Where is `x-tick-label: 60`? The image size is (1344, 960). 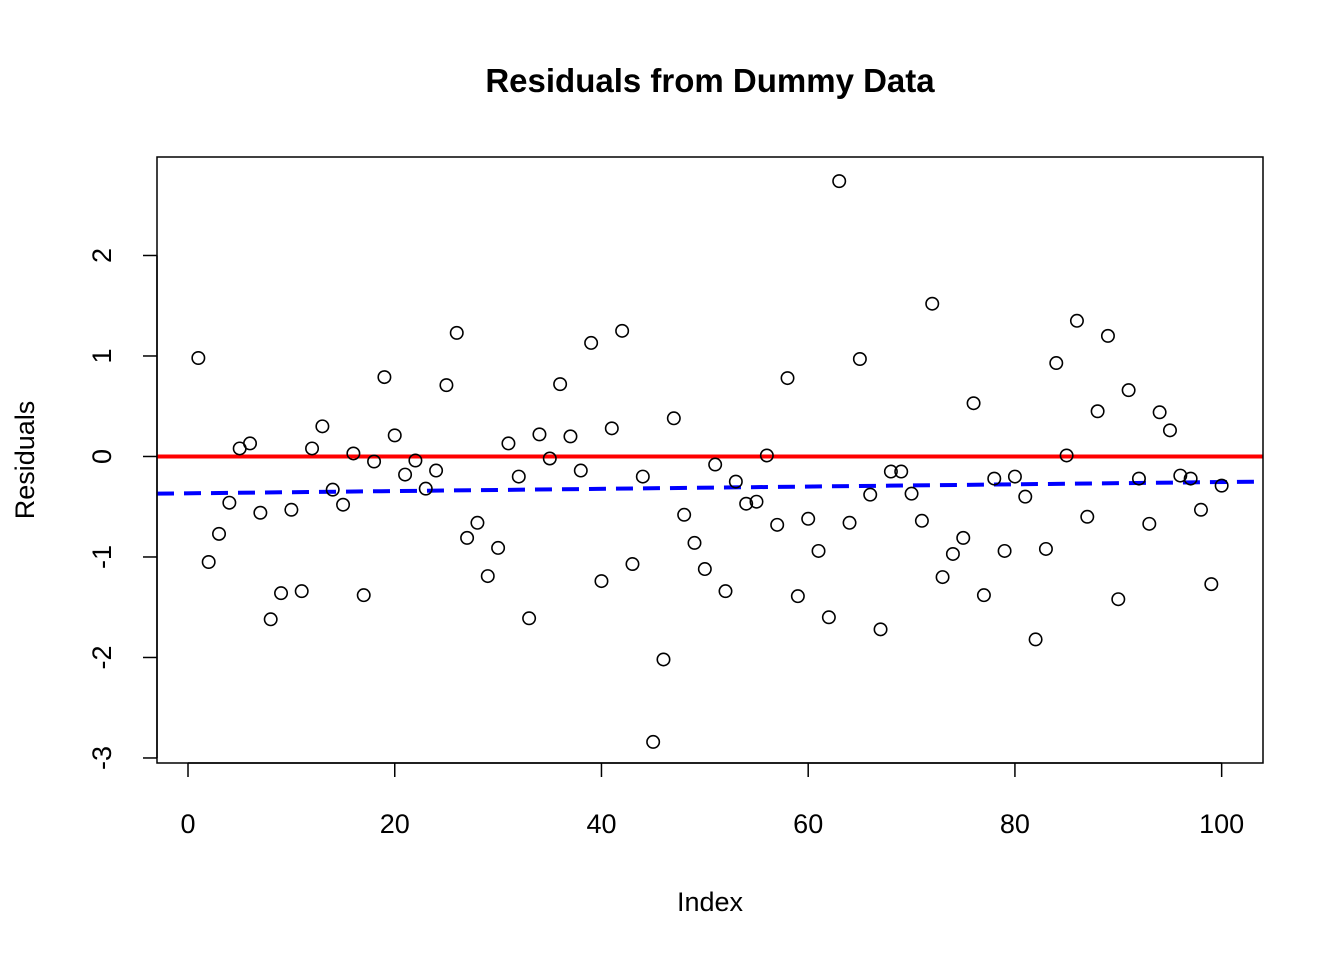
x-tick-label: 60 is located at coordinates (808, 824).